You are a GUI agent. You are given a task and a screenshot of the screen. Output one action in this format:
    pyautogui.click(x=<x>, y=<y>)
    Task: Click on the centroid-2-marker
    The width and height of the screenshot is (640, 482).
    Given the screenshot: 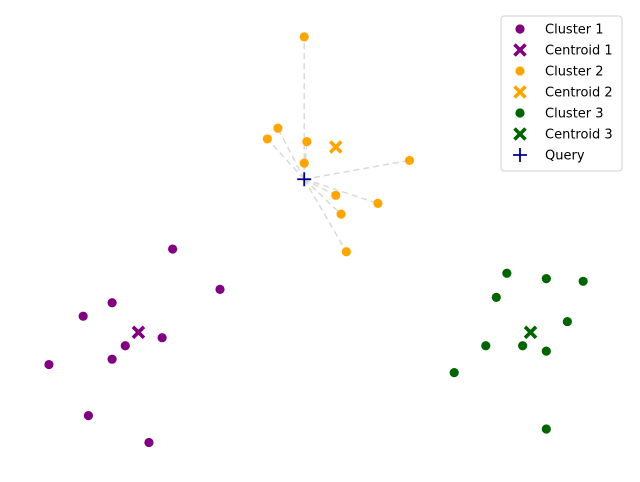 What is the action you would take?
    pyautogui.click(x=336, y=147)
    